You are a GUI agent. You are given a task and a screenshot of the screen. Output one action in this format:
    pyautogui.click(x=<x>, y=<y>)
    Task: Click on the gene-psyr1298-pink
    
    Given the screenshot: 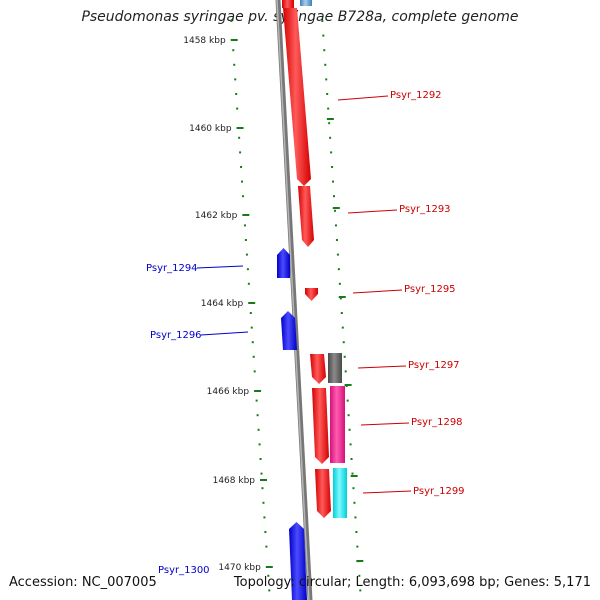 What is the action you would take?
    pyautogui.click(x=337, y=424)
    